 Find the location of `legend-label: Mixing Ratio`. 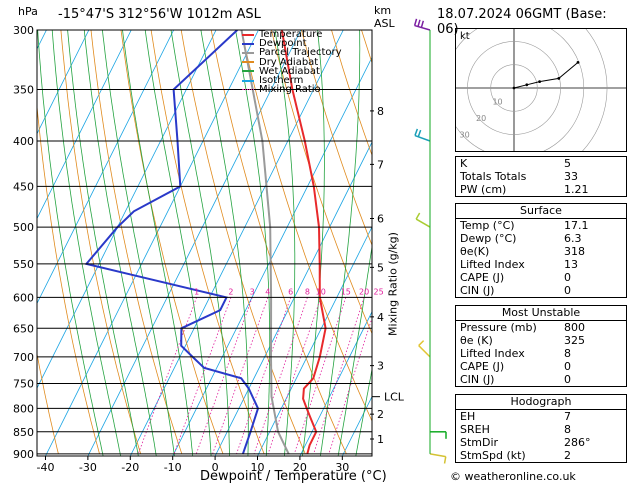

legend-label: Mixing Ratio is located at coordinates (290, 90).